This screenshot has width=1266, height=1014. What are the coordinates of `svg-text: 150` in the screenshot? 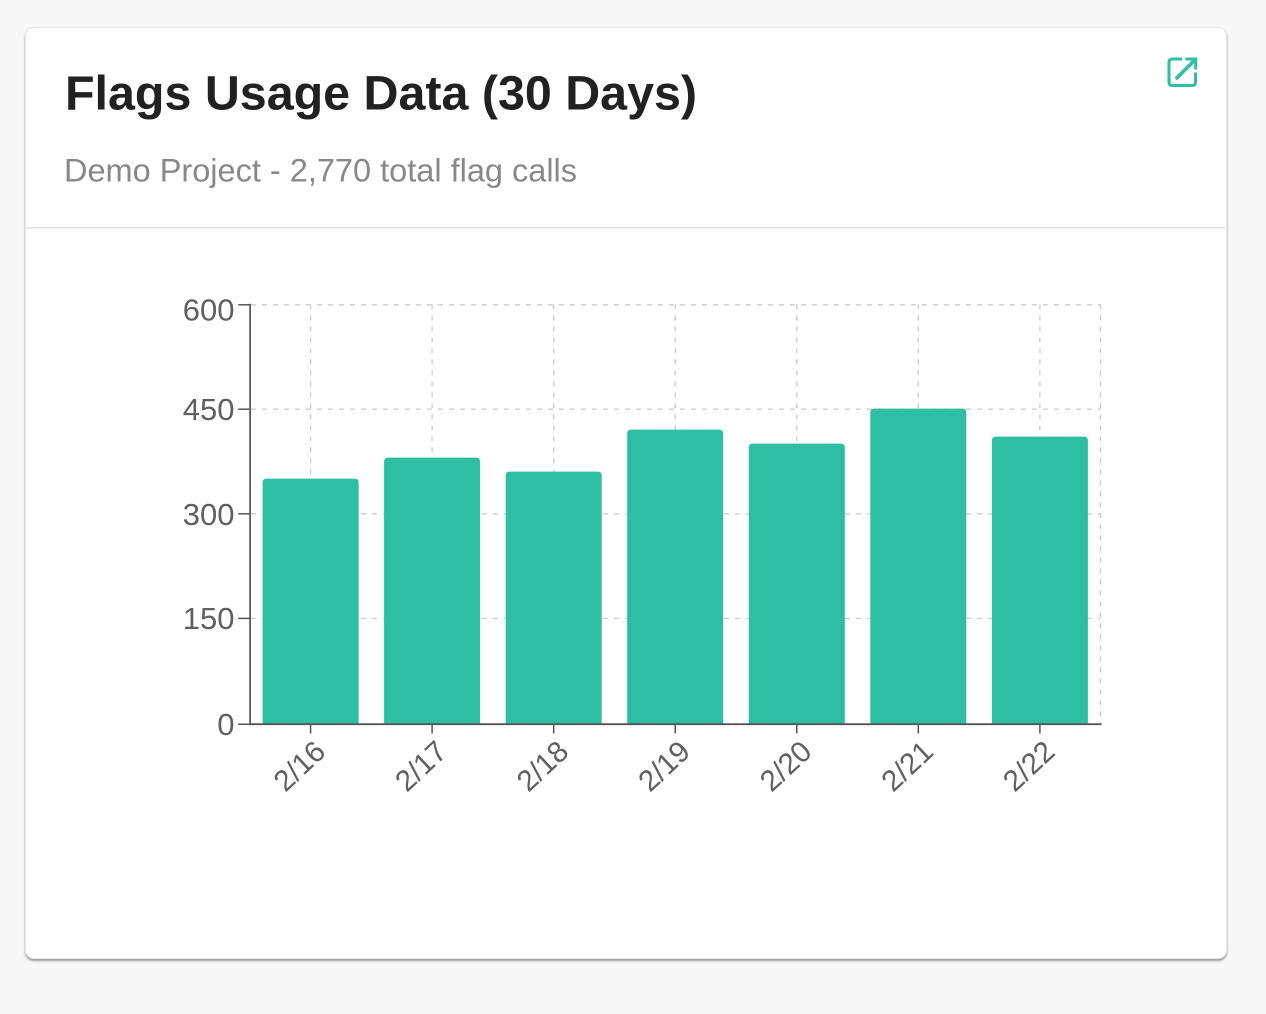 It's located at (209, 618).